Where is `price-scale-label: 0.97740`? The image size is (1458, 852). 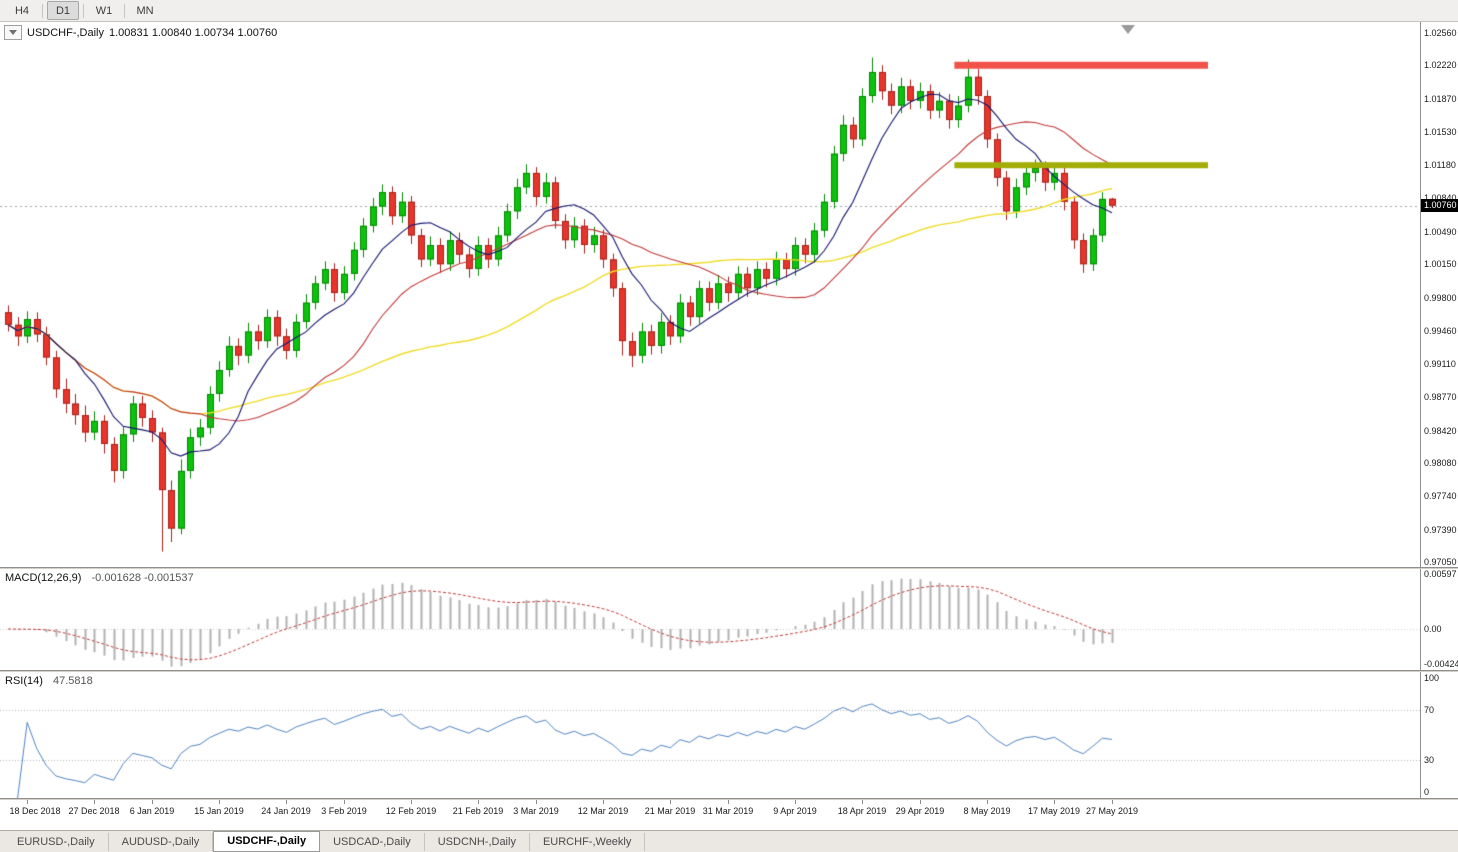
price-scale-label: 0.97740 is located at coordinates (1440, 495).